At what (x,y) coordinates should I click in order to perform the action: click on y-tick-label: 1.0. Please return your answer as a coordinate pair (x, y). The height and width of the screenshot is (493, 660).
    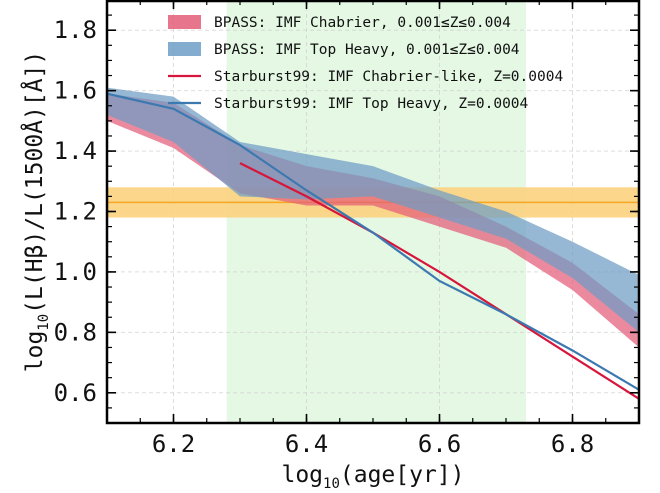
    Looking at the image, I should click on (75, 272).